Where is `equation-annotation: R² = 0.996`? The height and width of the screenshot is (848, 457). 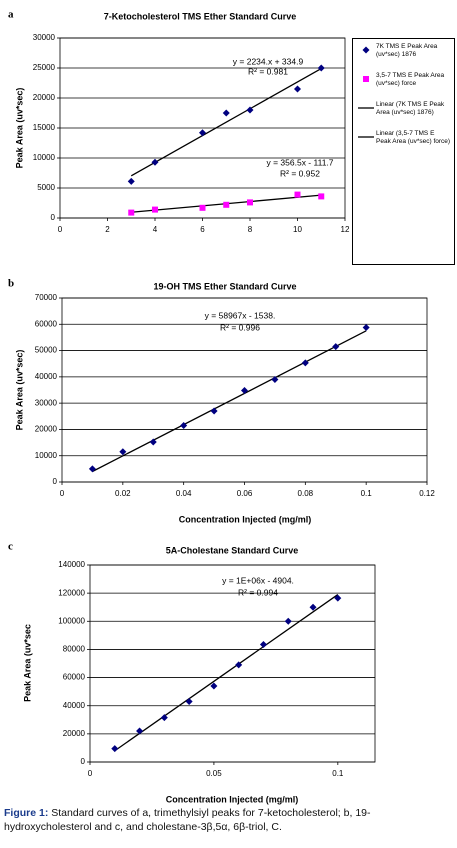
equation-annotation: R² = 0.996 is located at coordinates (240, 327).